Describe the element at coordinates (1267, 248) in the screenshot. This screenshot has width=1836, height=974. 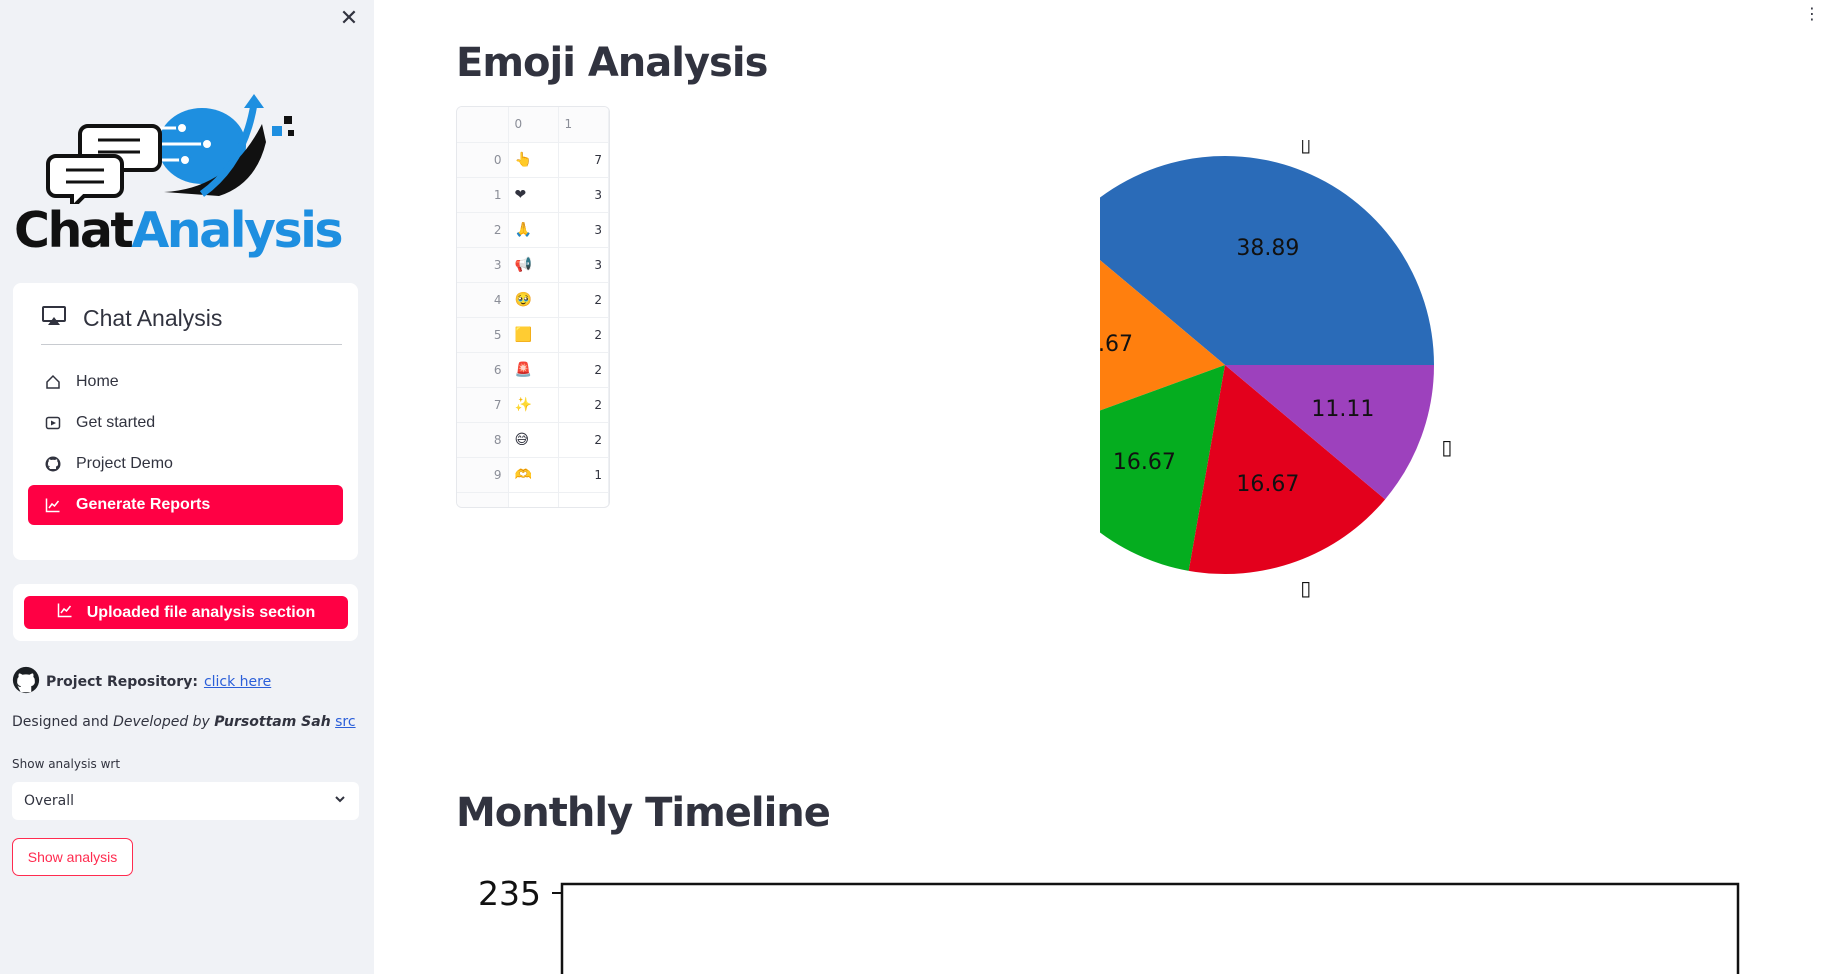
I see `pie-value-label: 38.89` at that location.